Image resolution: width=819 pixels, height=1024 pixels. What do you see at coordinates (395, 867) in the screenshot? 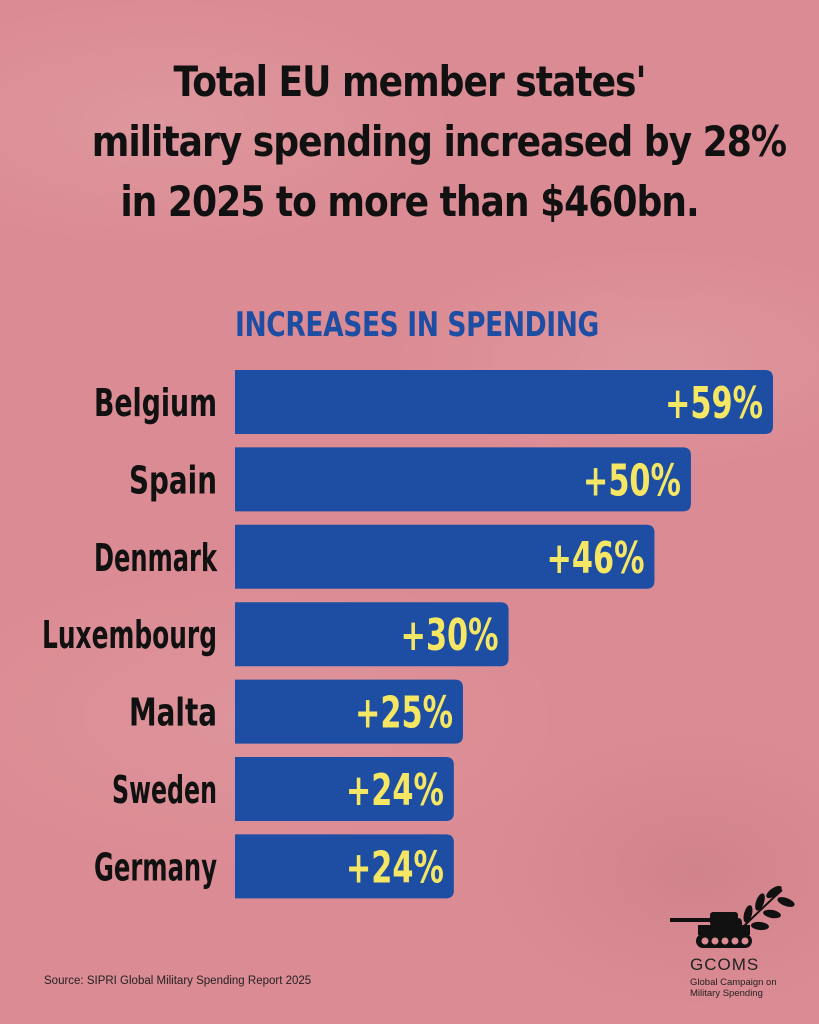
I see `value-label-germany: +24%` at bounding box center [395, 867].